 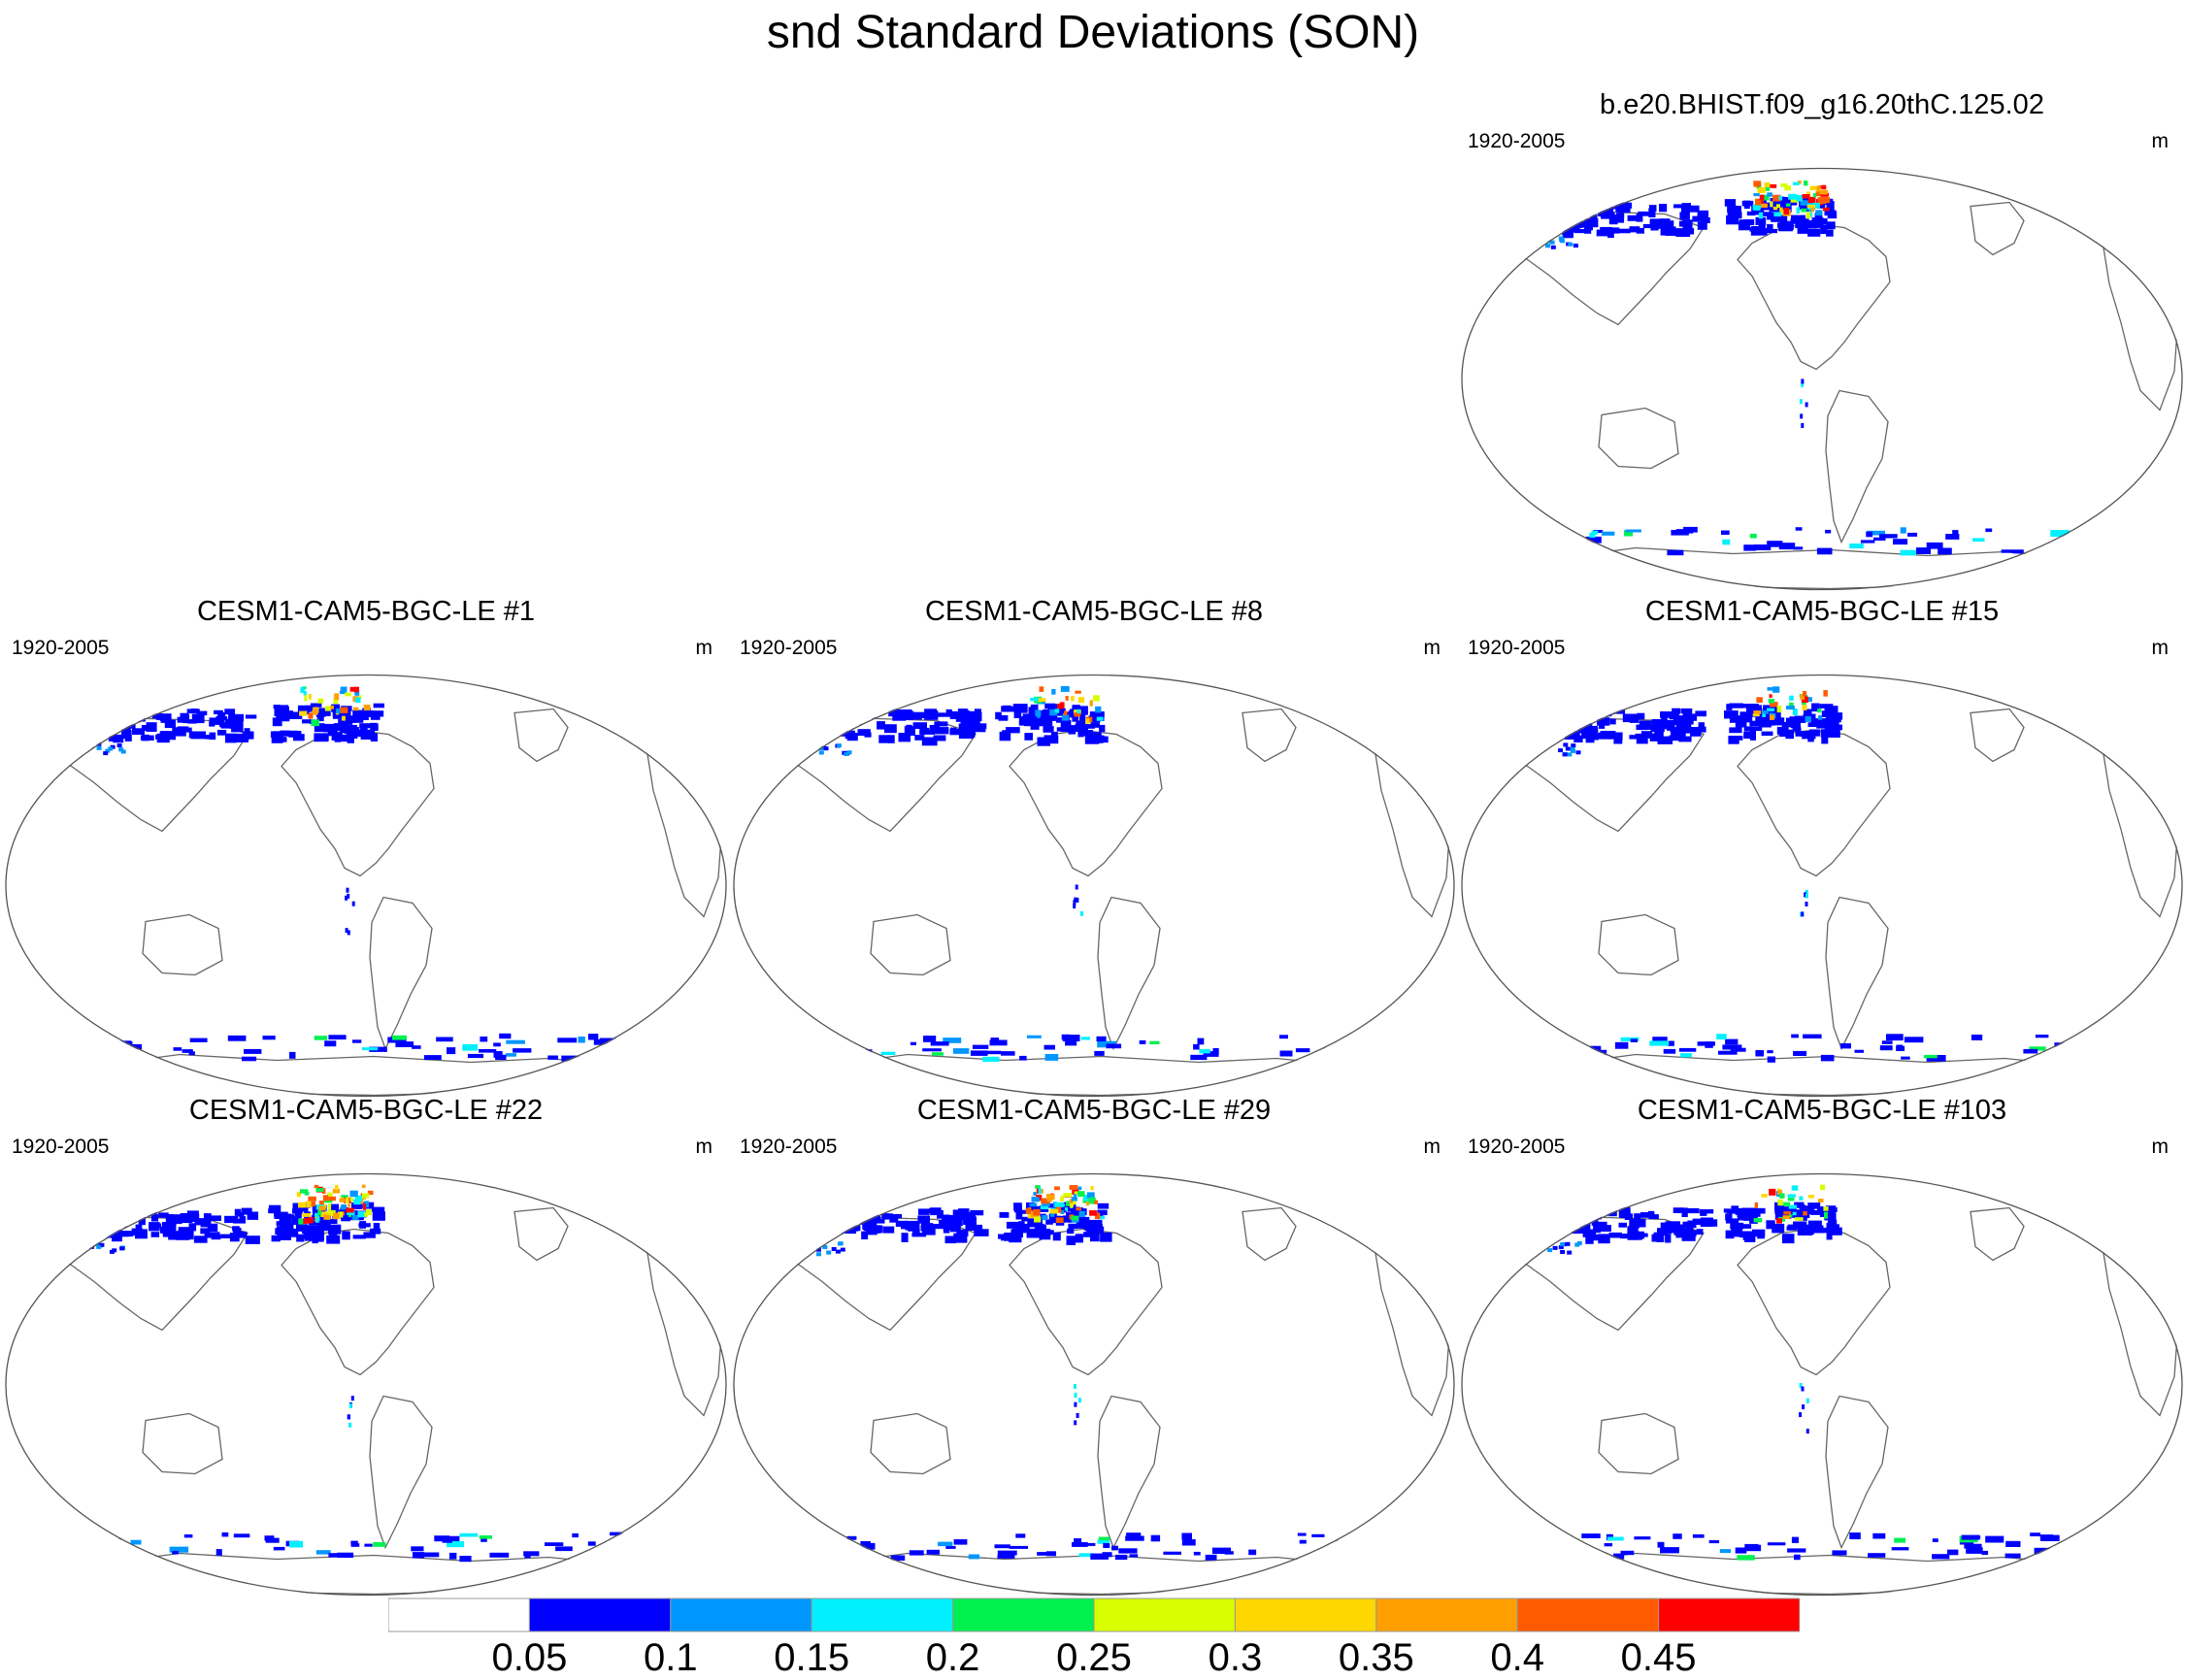 I want to click on map-border, so click(x=1822, y=379).